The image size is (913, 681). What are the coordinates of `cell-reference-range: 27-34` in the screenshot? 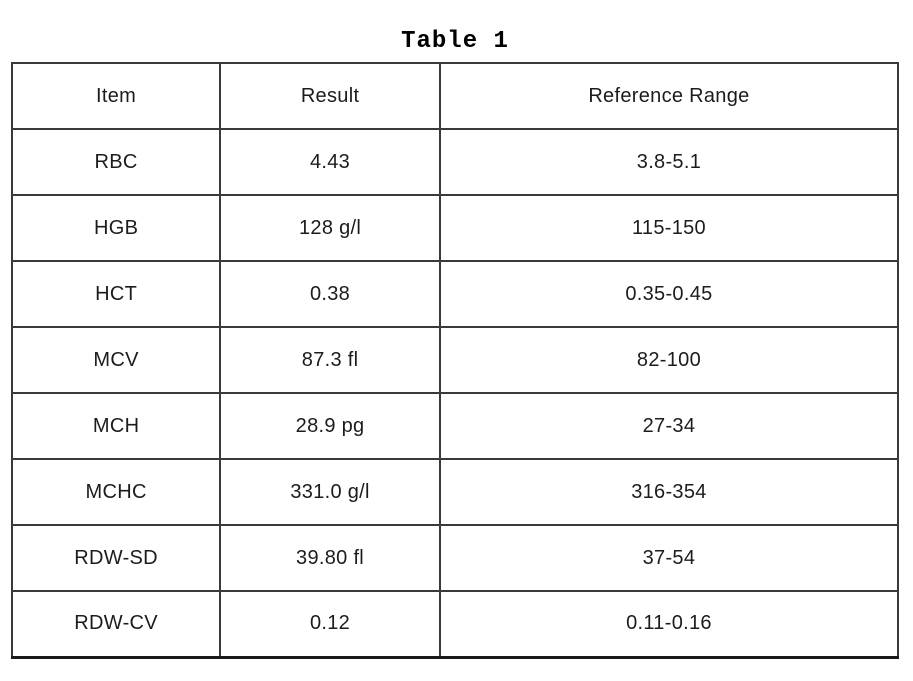 It's located at (669, 426).